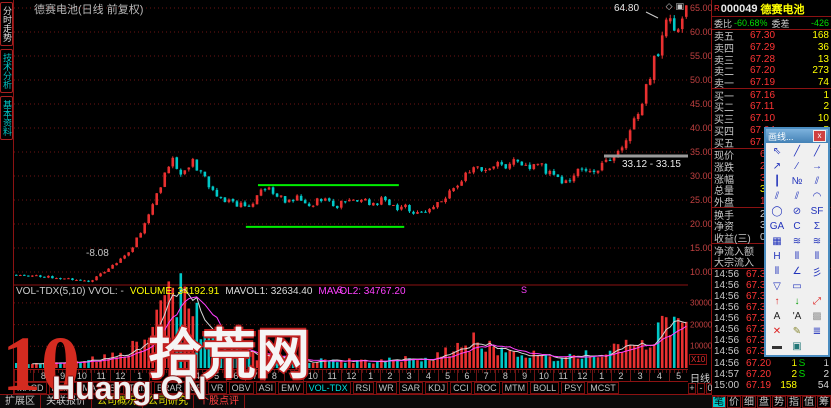  Describe the element at coordinates (797, 181) in the screenshot. I see `price-label-icon: №` at that location.